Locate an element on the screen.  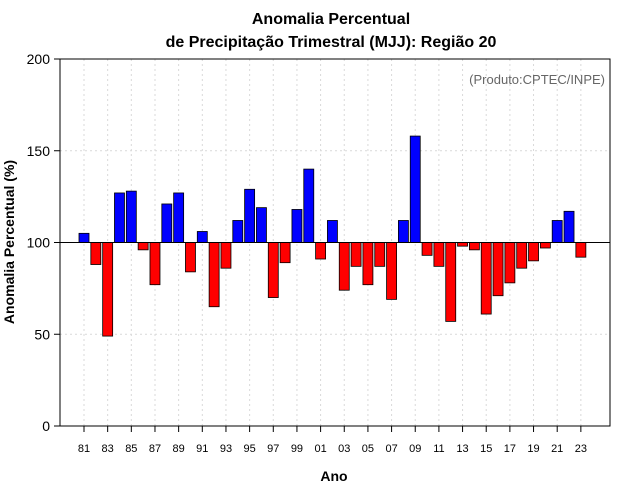
bar-2002 is located at coordinates (332, 231).